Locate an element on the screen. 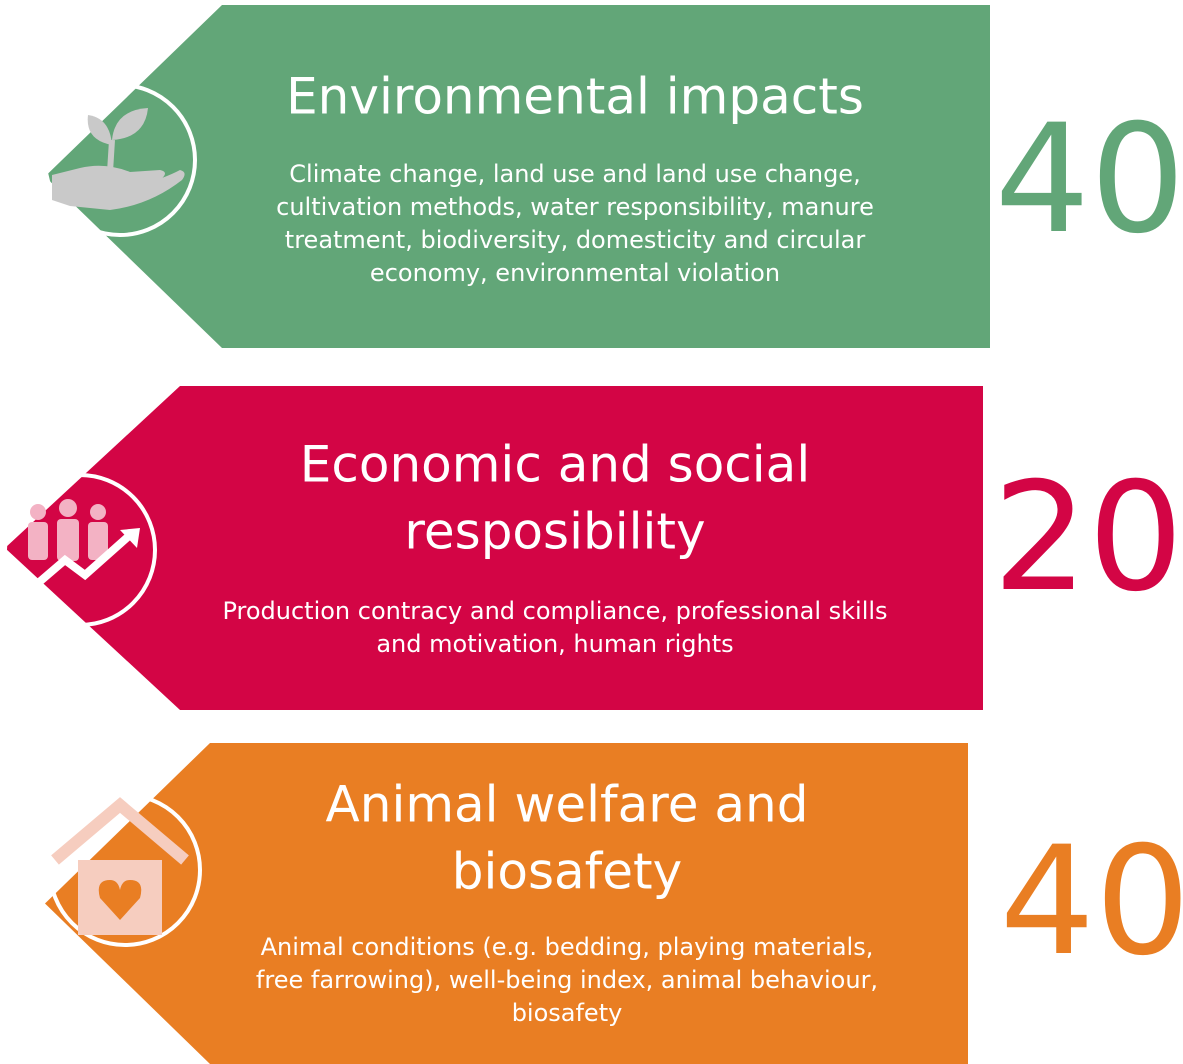 The height and width of the screenshot is (1064, 1183). plant-hand-icon is located at coordinates (118, 159).